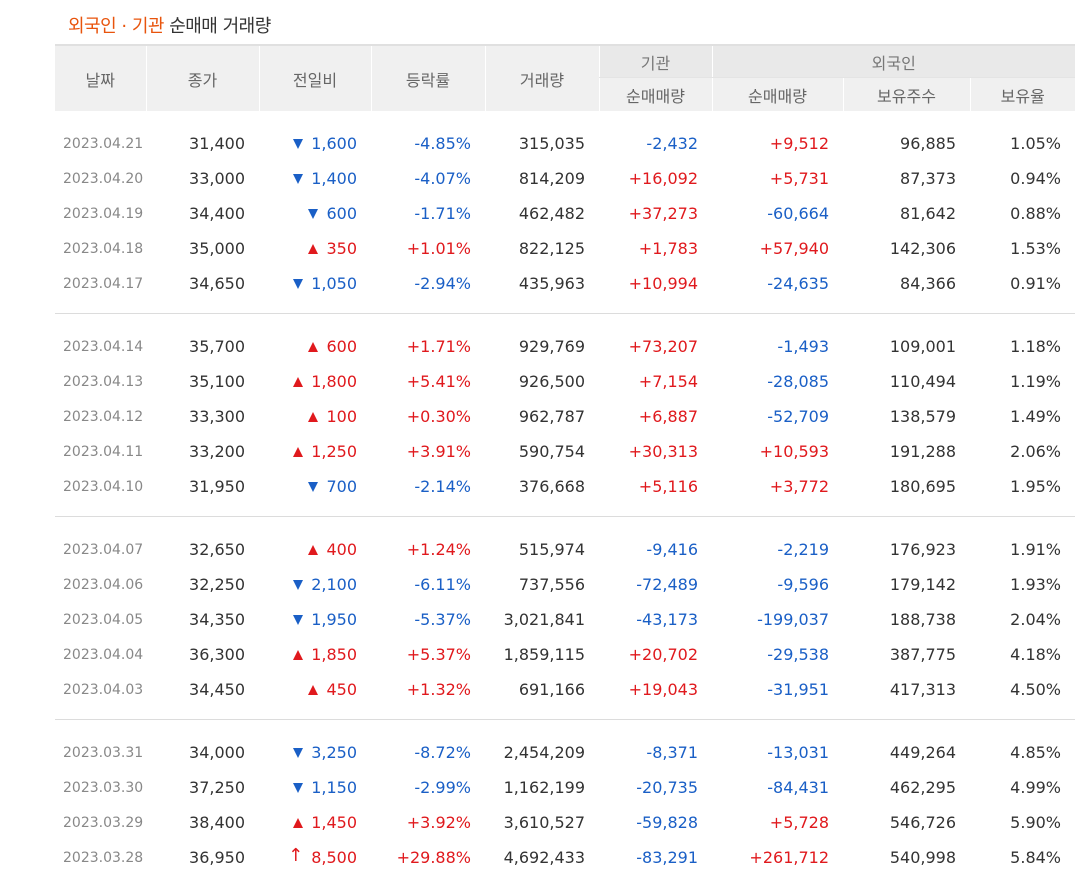  I want to click on spacer-cell, so click(565, 322).